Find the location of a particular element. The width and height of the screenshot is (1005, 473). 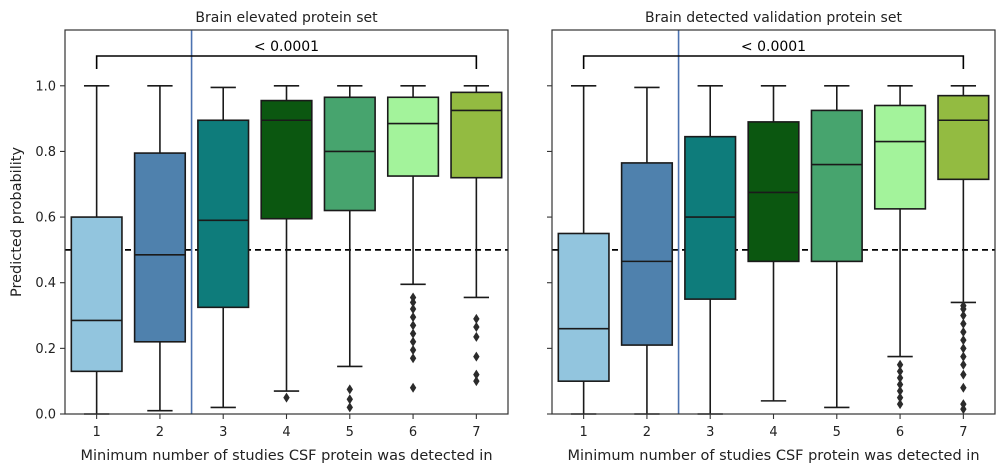

y-tick-label: 0.0 is located at coordinates (45, 415).